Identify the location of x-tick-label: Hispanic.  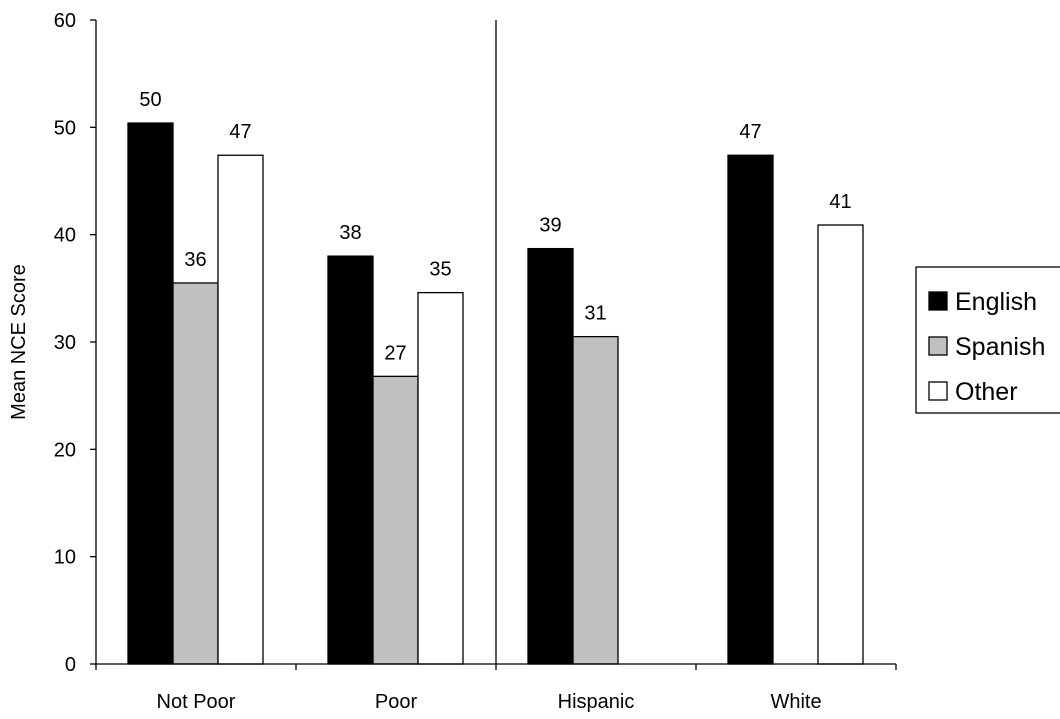
(596, 702).